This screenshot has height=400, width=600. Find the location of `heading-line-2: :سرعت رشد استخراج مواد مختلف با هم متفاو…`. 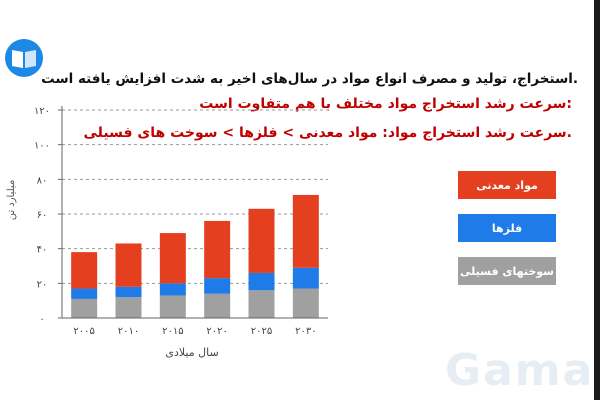

heading-line-2: :سرعت رشد استخراج مواد مختلف با هم متفاو… is located at coordinates (385, 104).